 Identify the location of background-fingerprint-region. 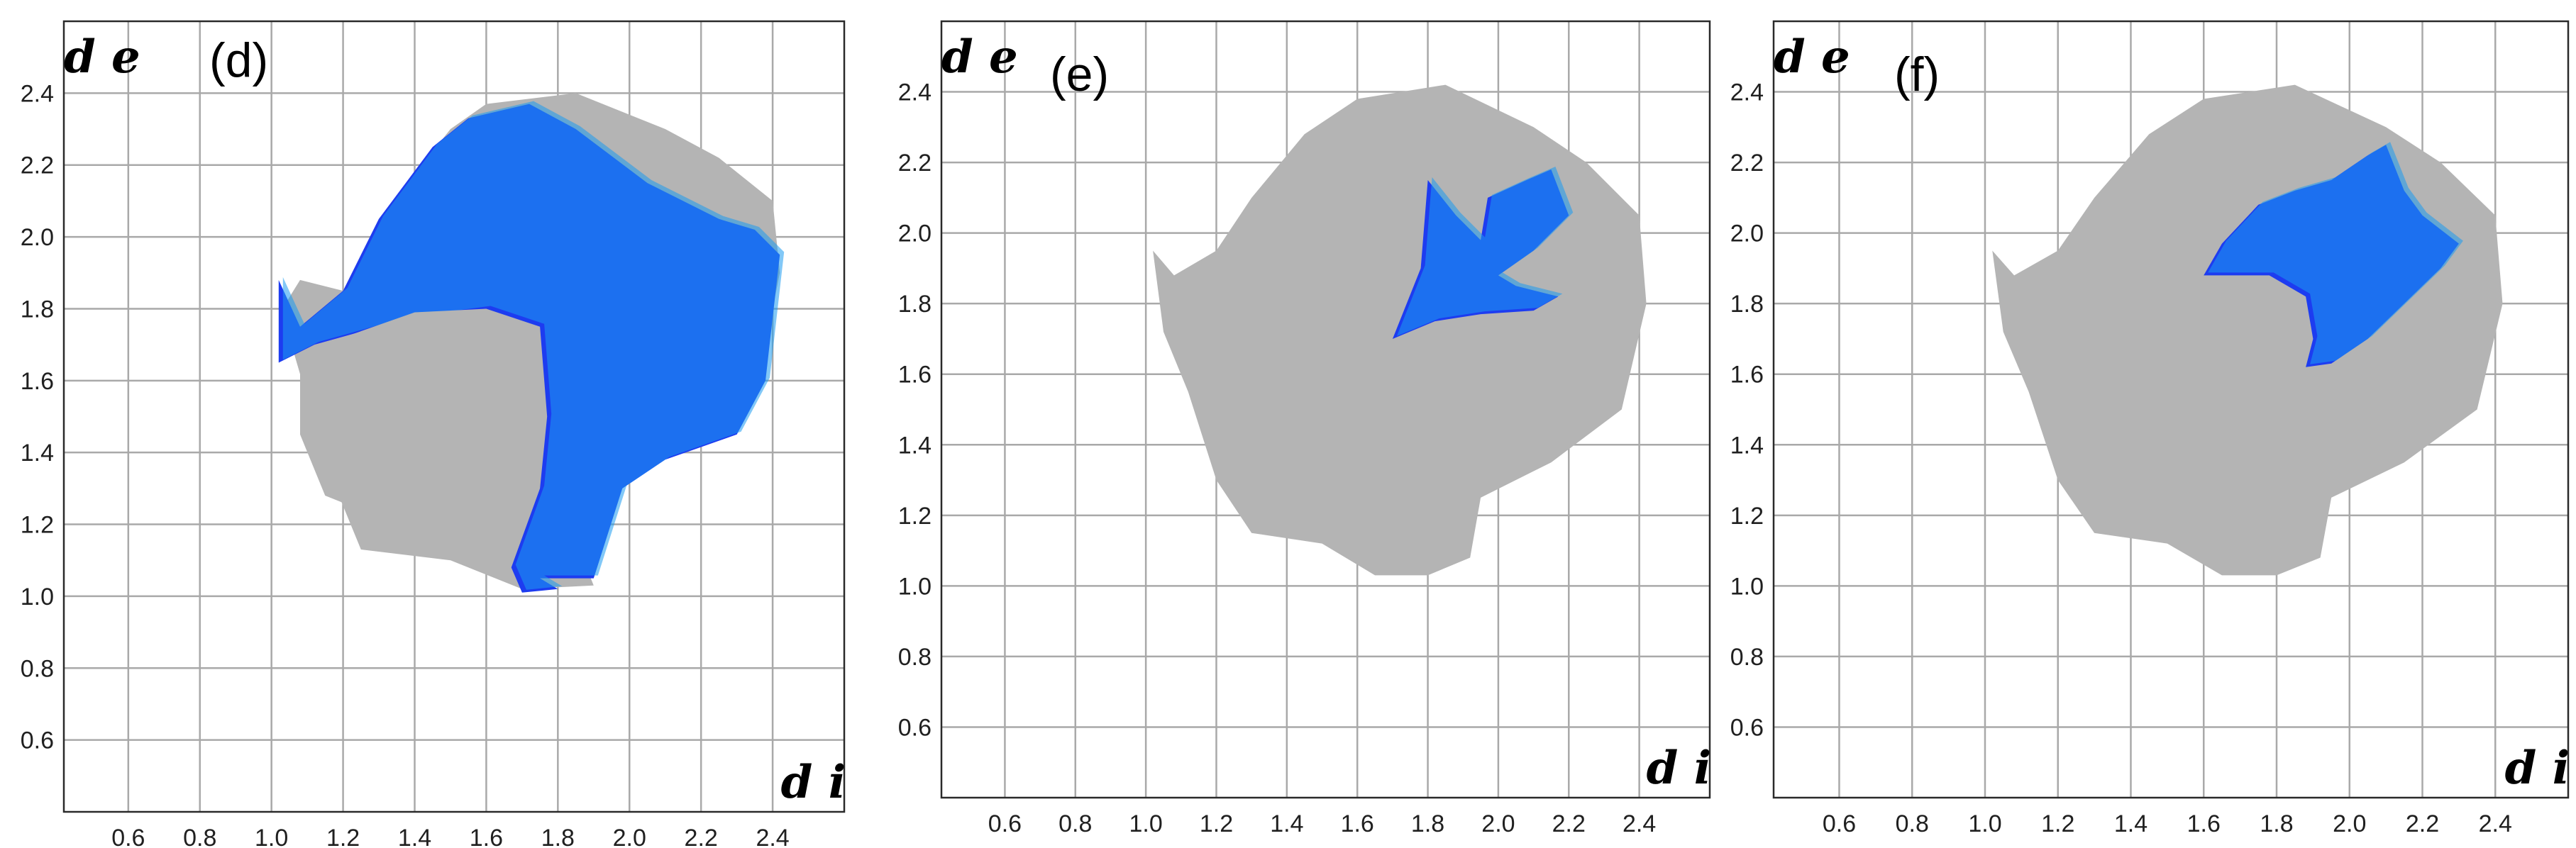
(2247, 330).